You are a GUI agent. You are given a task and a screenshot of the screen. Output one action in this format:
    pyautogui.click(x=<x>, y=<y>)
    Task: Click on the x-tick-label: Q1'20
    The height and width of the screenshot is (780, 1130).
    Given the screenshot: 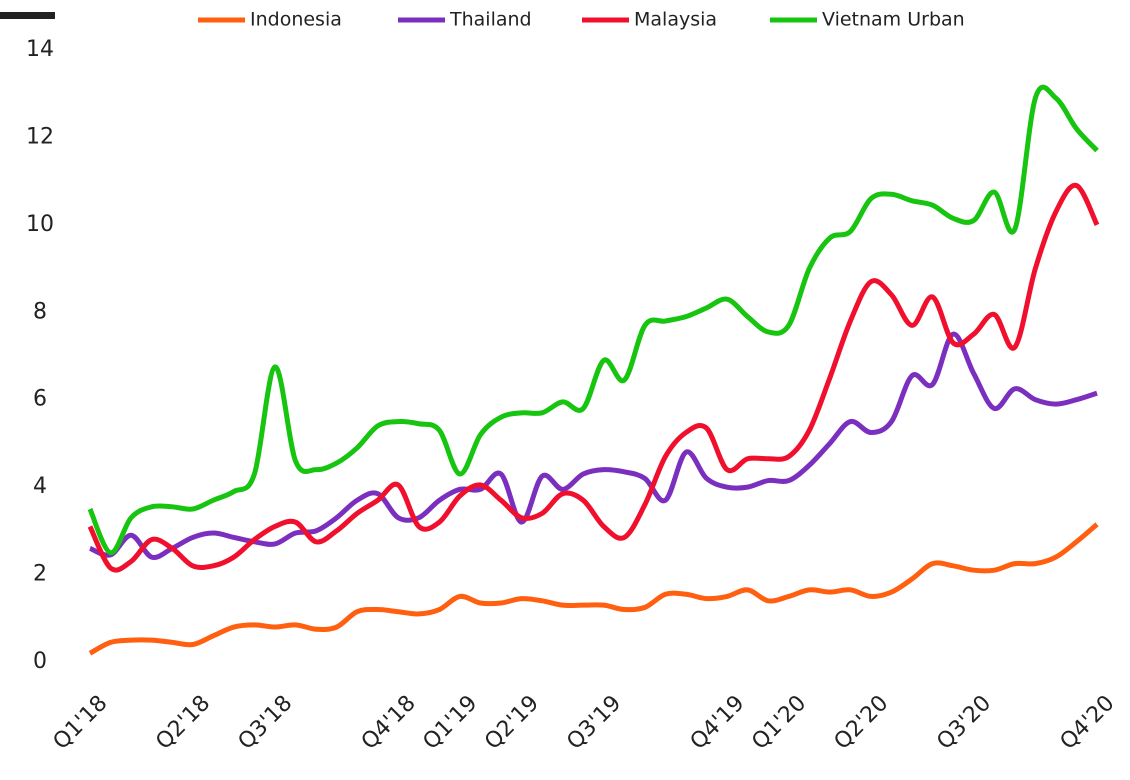 What is the action you would take?
    pyautogui.click(x=779, y=723)
    